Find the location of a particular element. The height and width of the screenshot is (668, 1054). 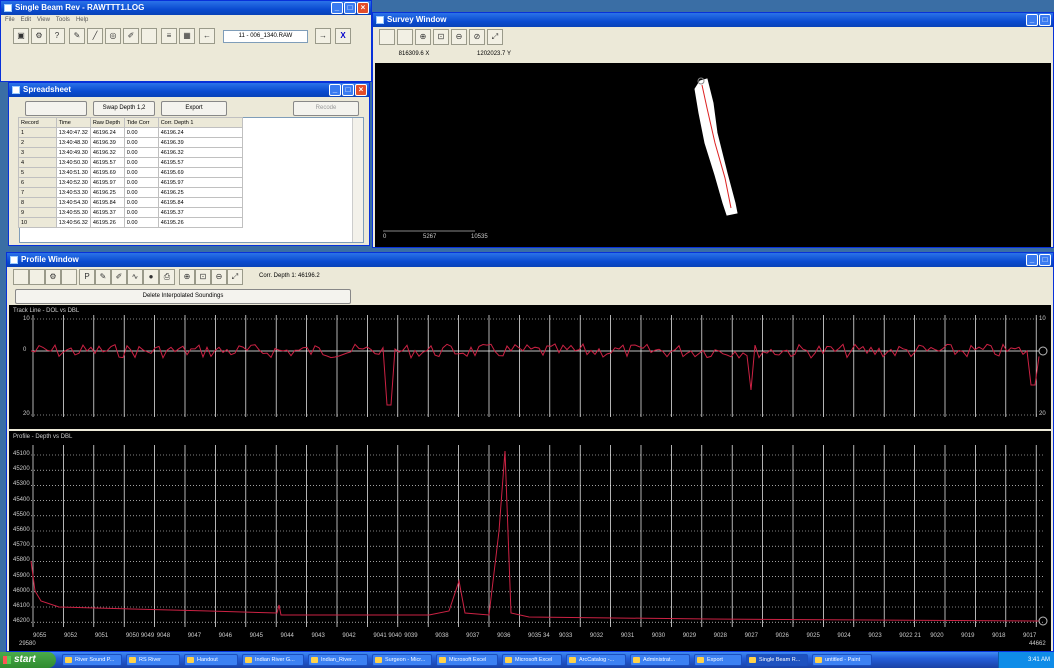

menu-file: File is located at coordinates (10, 20).